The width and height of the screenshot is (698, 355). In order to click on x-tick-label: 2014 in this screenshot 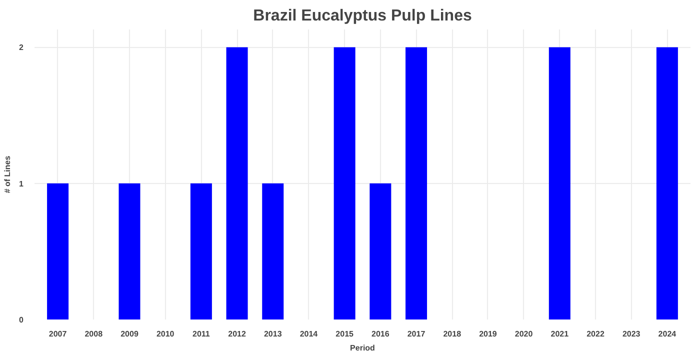, I will do `click(309, 334)`.